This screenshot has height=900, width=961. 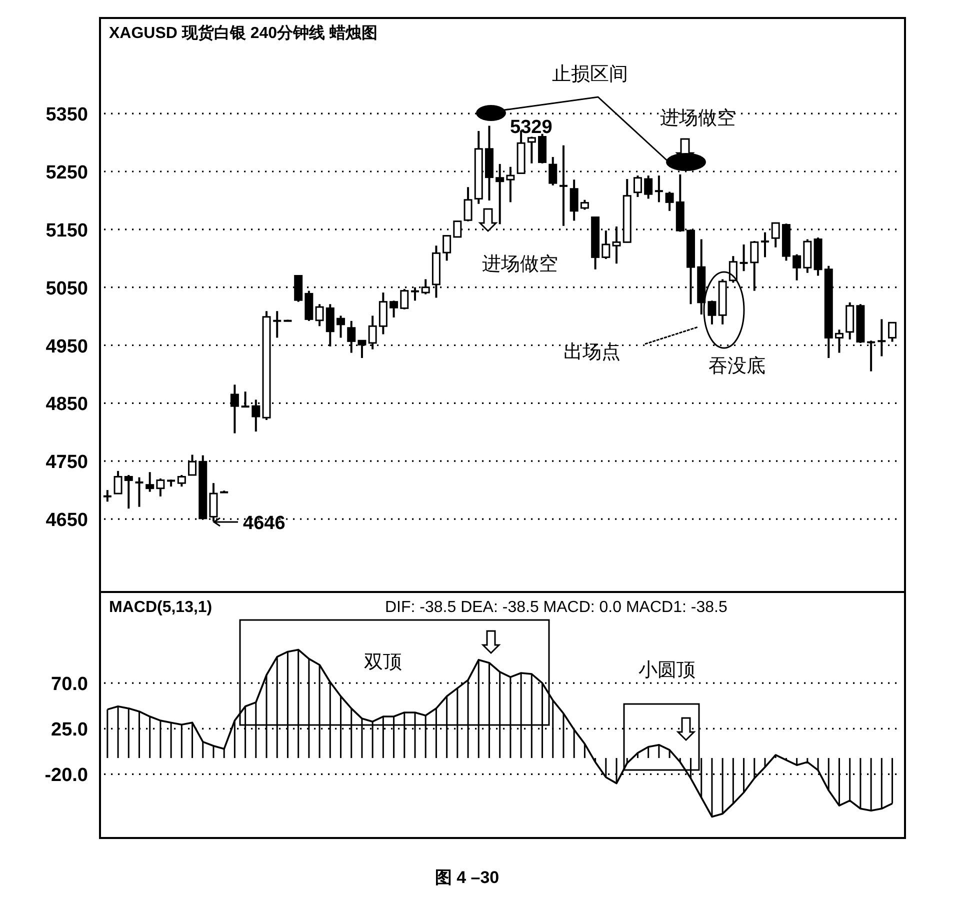 What do you see at coordinates (69, 685) in the screenshot?
I see `y-tick-label: 70.0` at bounding box center [69, 685].